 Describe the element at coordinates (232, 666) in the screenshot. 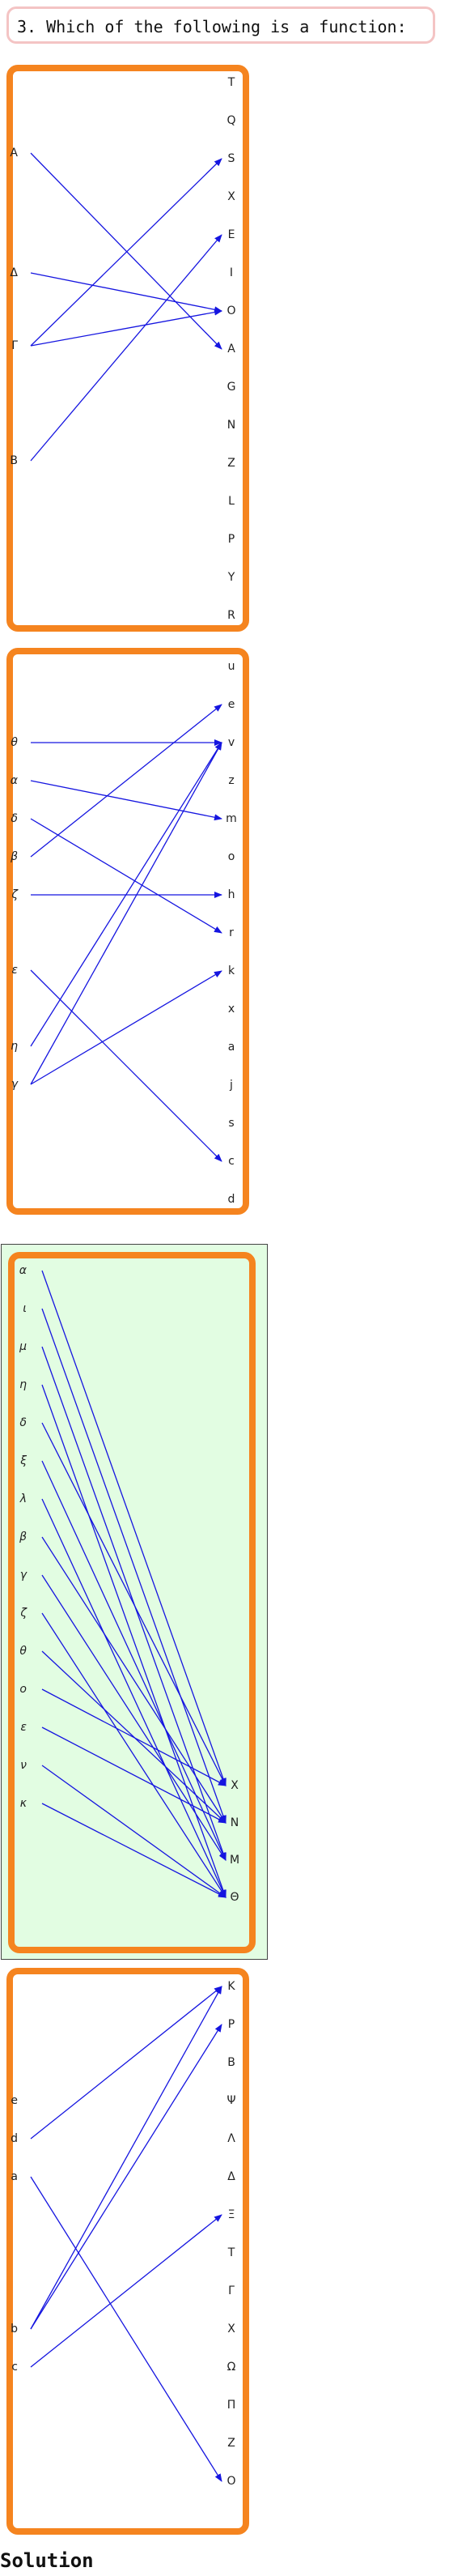

I see `right-label: u` at that location.